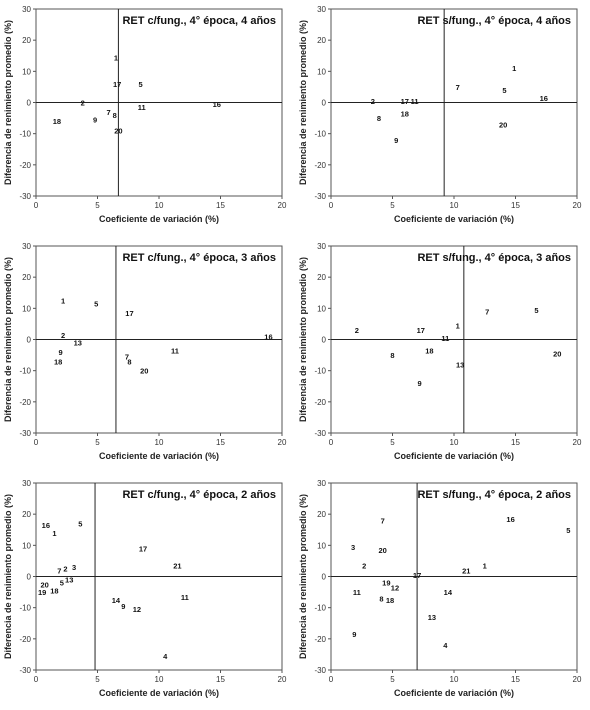 The image size is (590, 710). I want to click on data-point-label: 18, so click(57, 121).